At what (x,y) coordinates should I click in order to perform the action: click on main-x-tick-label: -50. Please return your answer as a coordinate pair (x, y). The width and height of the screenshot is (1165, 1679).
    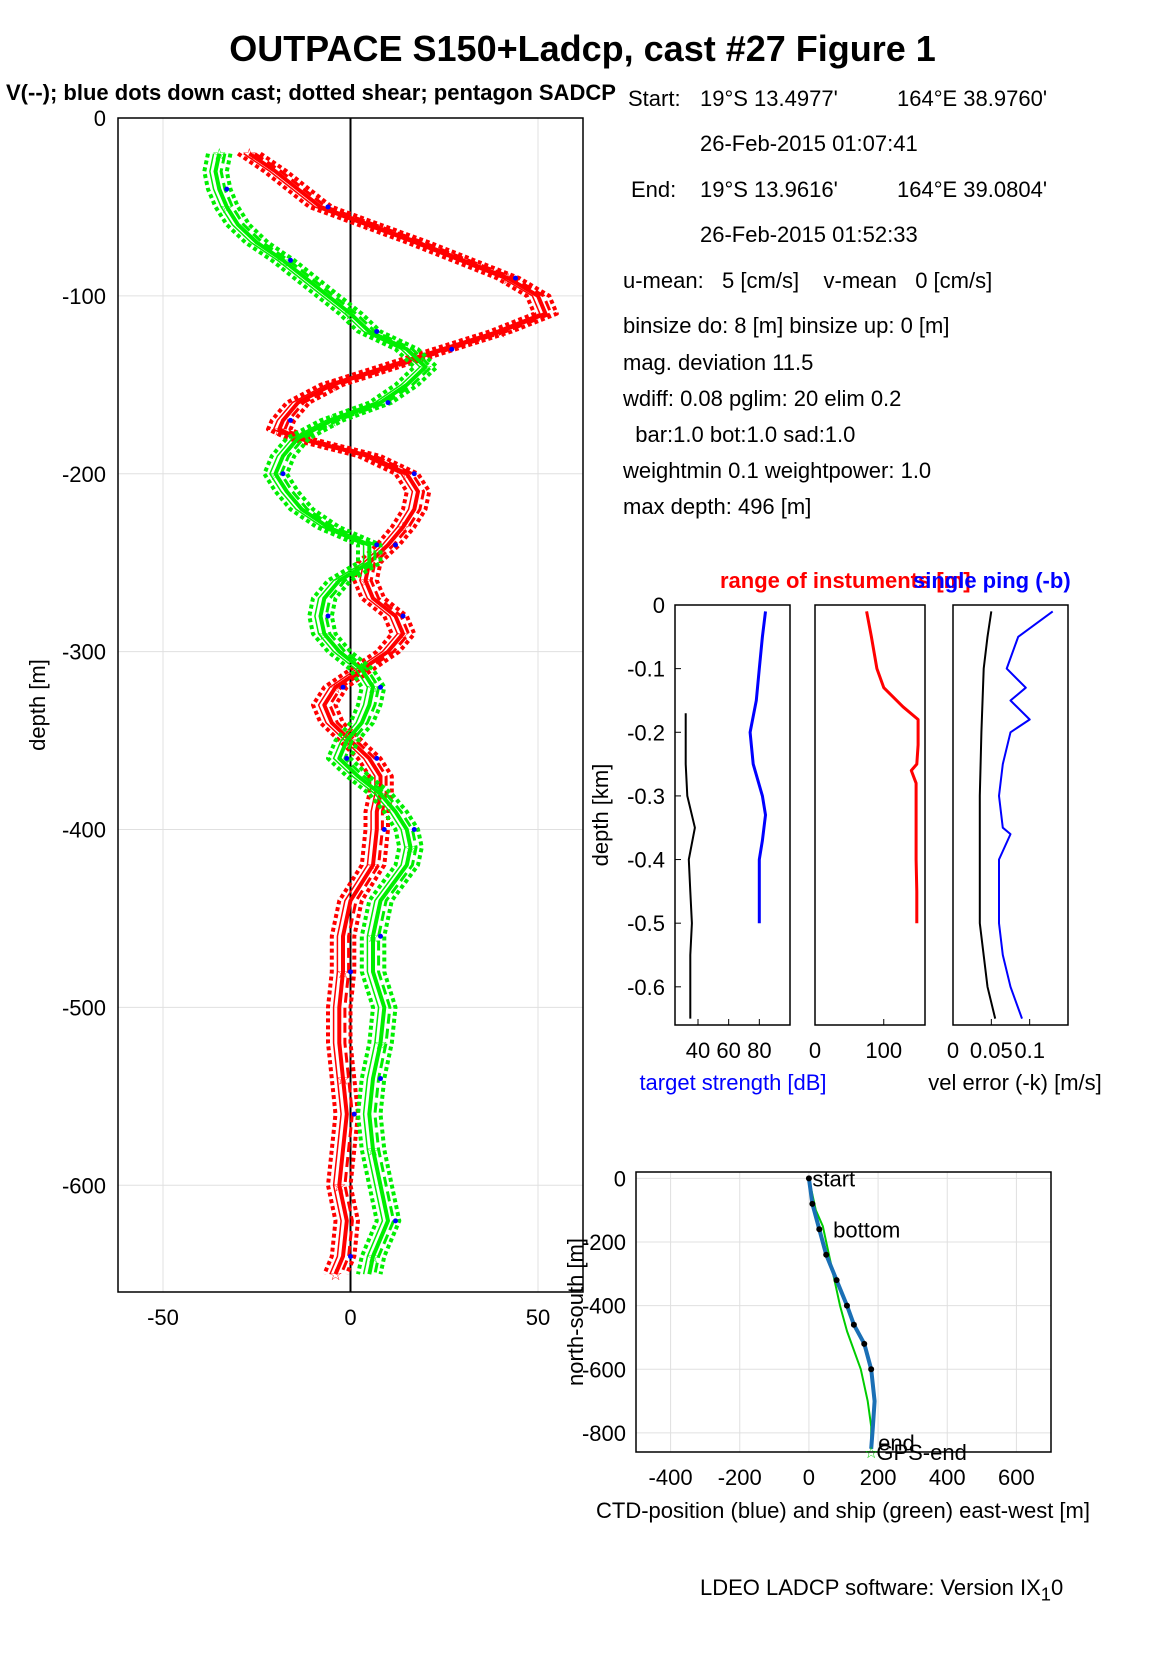
    Looking at the image, I should click on (163, 1317).